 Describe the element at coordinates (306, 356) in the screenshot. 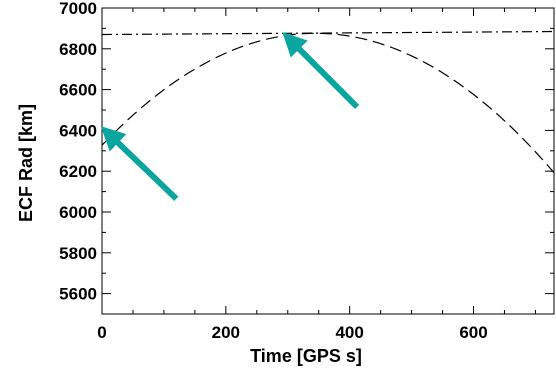

I see `x-axis-title: Time [GPS s]` at that location.